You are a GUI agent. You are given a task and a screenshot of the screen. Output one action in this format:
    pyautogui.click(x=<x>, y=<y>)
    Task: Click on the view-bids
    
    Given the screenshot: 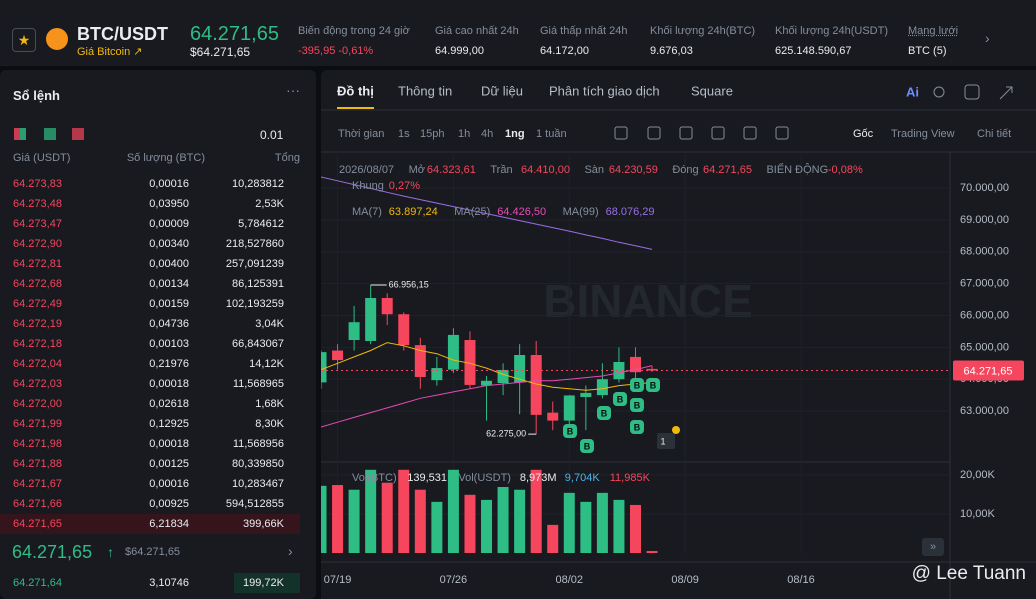 What is the action you would take?
    pyautogui.click(x=50, y=134)
    